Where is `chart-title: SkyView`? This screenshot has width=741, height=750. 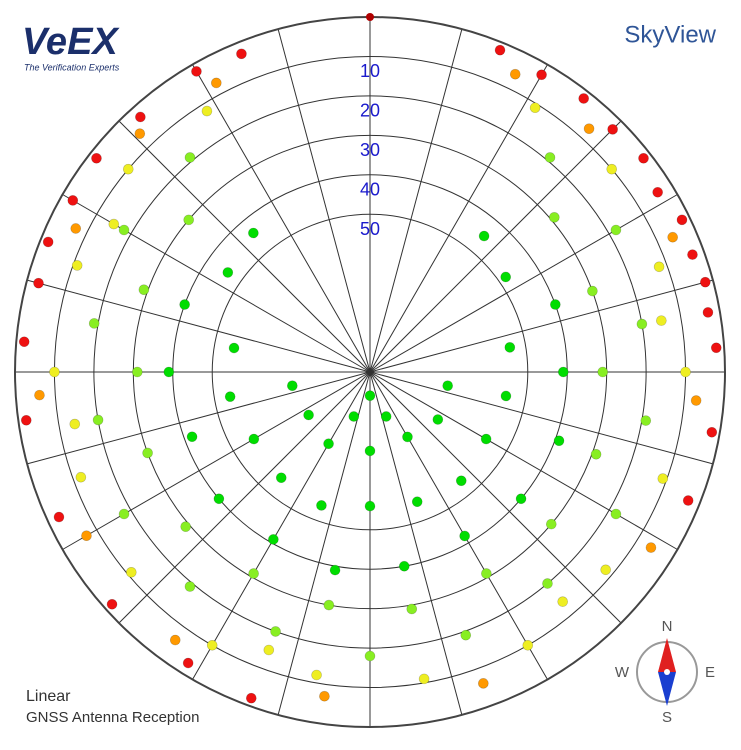 chart-title: SkyView is located at coordinates (670, 34).